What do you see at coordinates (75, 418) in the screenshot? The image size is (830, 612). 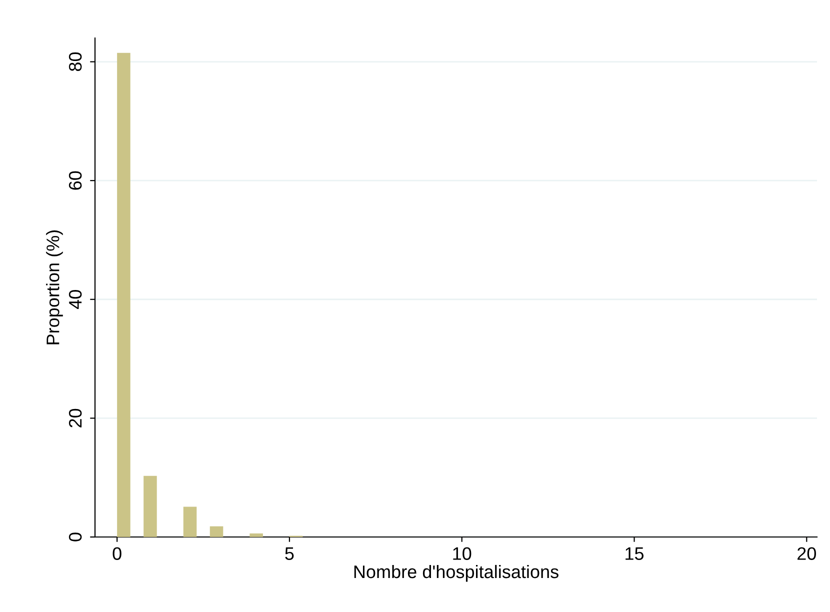 I see `y-tick-label: 20` at bounding box center [75, 418].